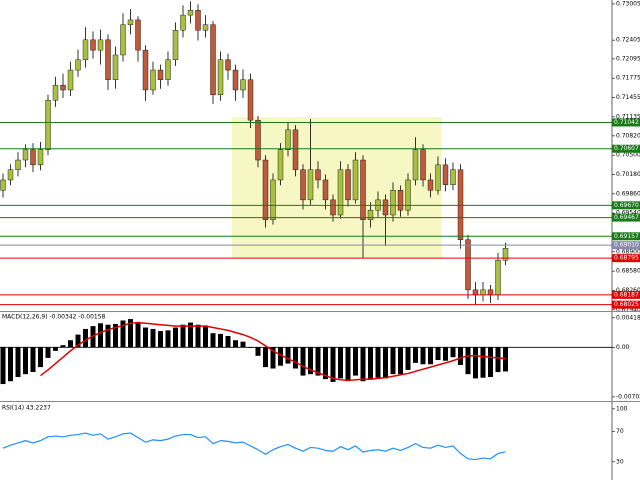  Describe the element at coordinates (628, 58) in the screenshot. I see `y-tick-label: 0.72095` at that location.